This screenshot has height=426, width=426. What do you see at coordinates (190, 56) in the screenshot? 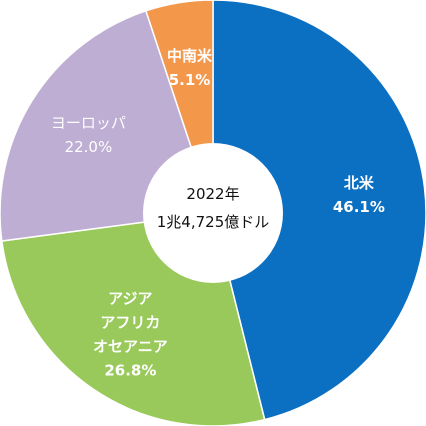
I see `slice-label-3-0: 中南米` at bounding box center [190, 56].